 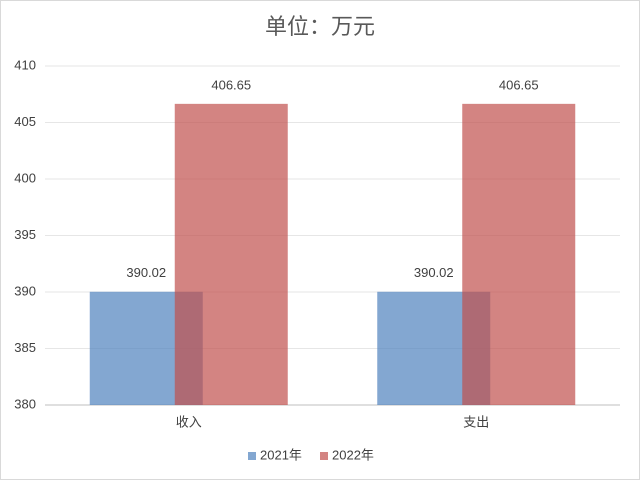 What do you see at coordinates (25, 177) in the screenshot?
I see `y-tick-label: 400` at bounding box center [25, 177].